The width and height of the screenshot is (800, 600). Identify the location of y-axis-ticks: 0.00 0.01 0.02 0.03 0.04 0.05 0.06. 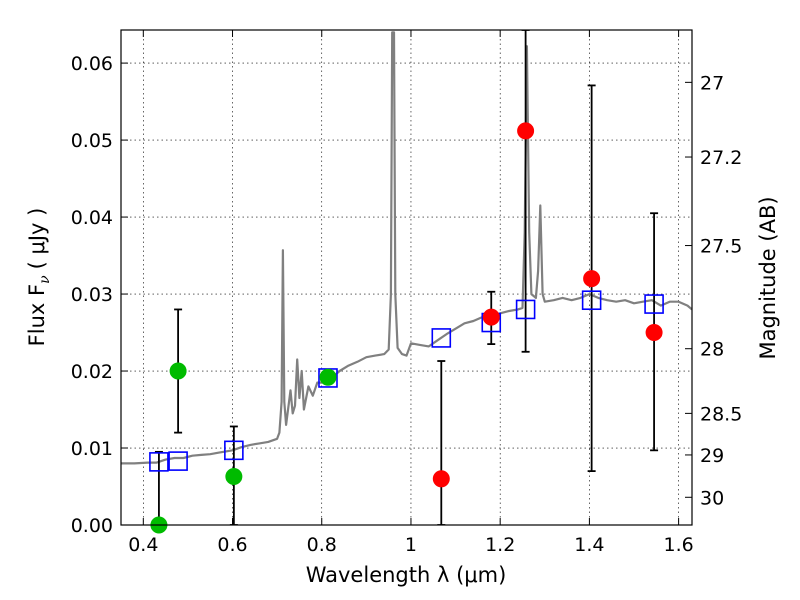
(99, 295).